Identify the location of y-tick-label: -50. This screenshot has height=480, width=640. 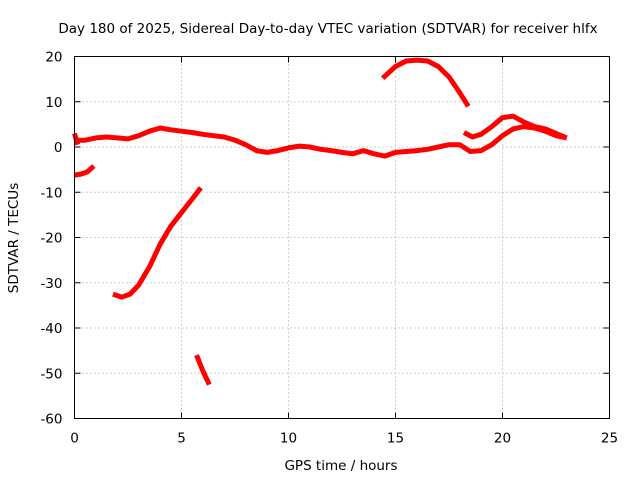
(51, 374).